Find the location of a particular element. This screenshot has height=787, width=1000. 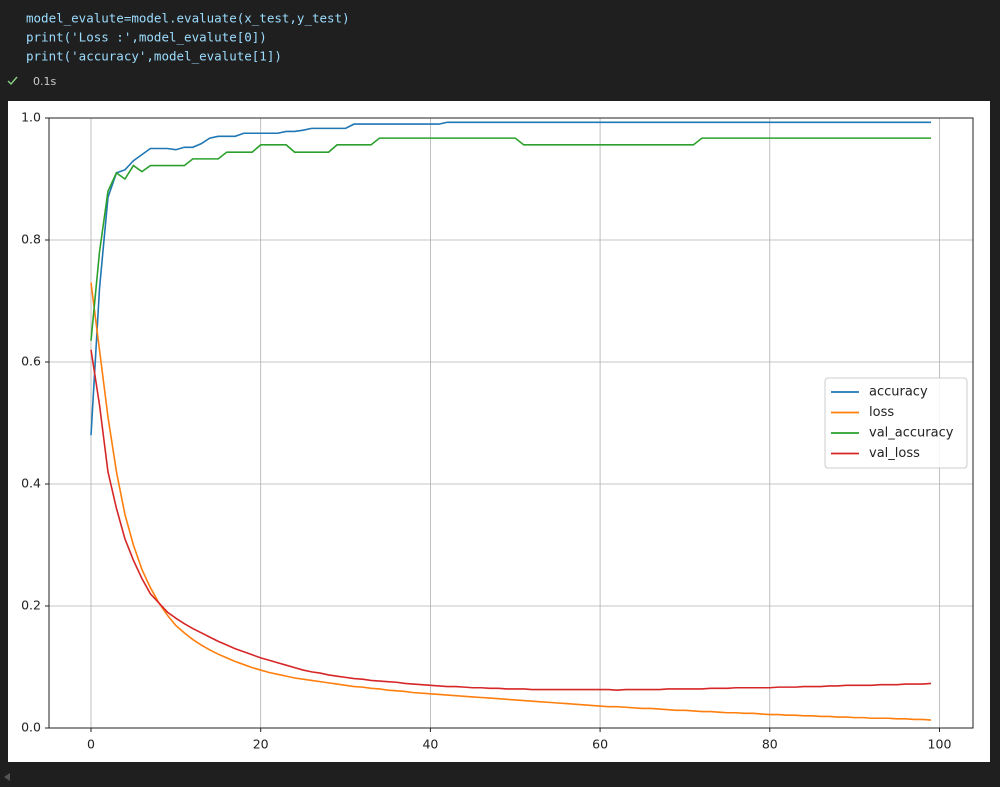

exec-time: 0.1s is located at coordinates (44, 81).